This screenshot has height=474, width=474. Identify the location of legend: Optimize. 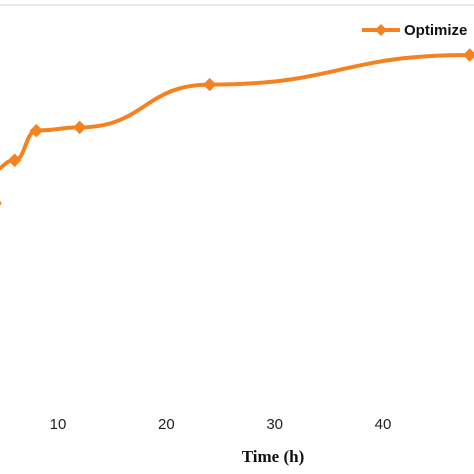
(414, 30).